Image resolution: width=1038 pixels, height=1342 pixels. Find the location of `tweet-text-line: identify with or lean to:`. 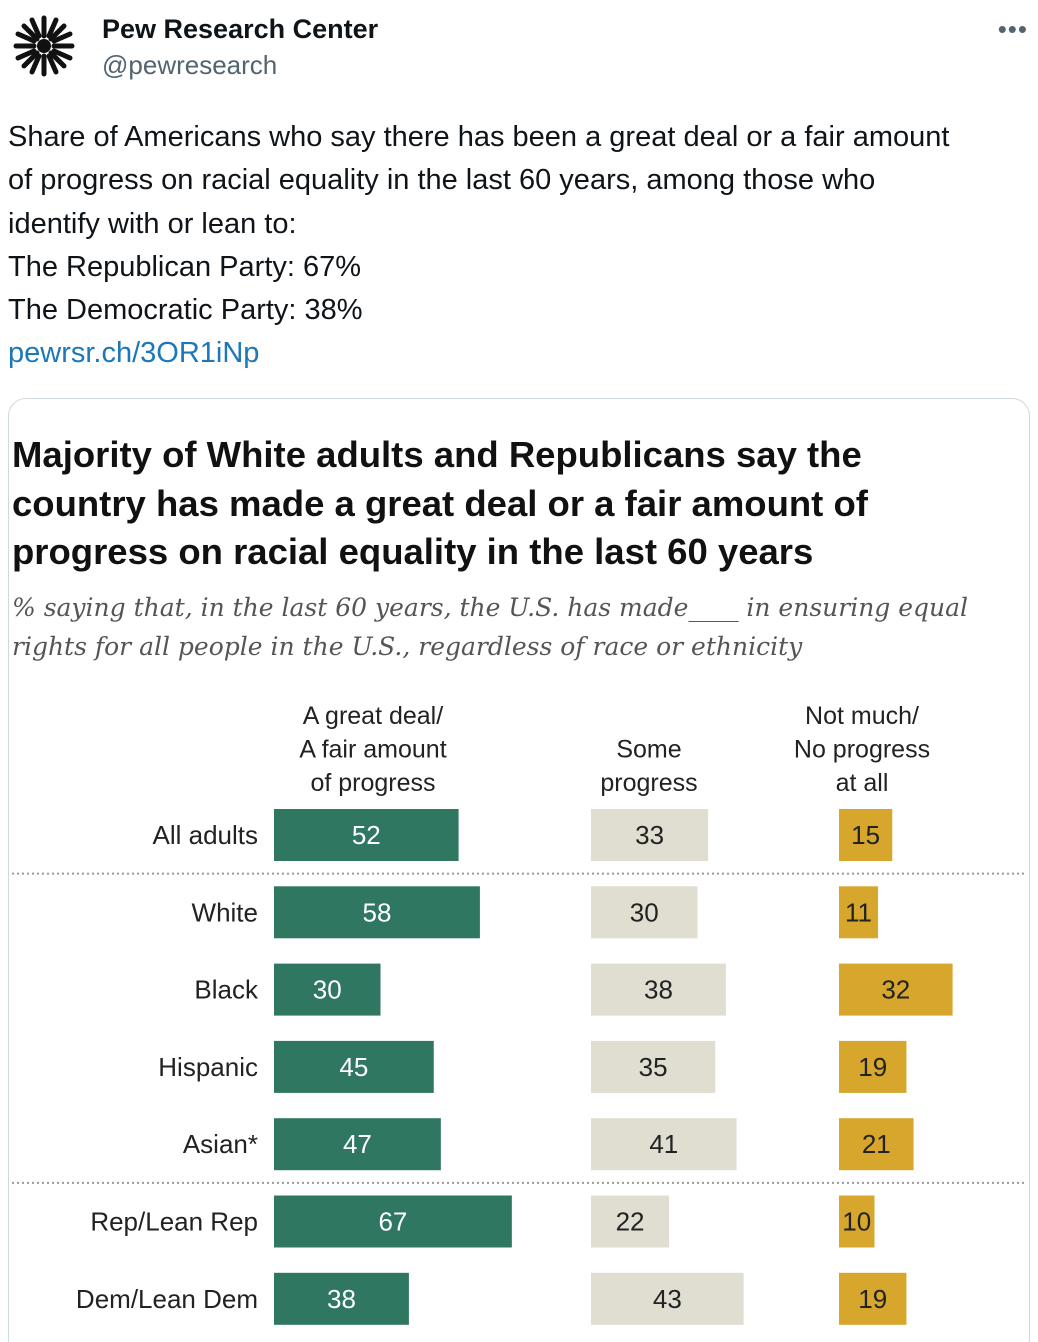

tweet-text-line: identify with or lean to: is located at coordinates (152, 223).